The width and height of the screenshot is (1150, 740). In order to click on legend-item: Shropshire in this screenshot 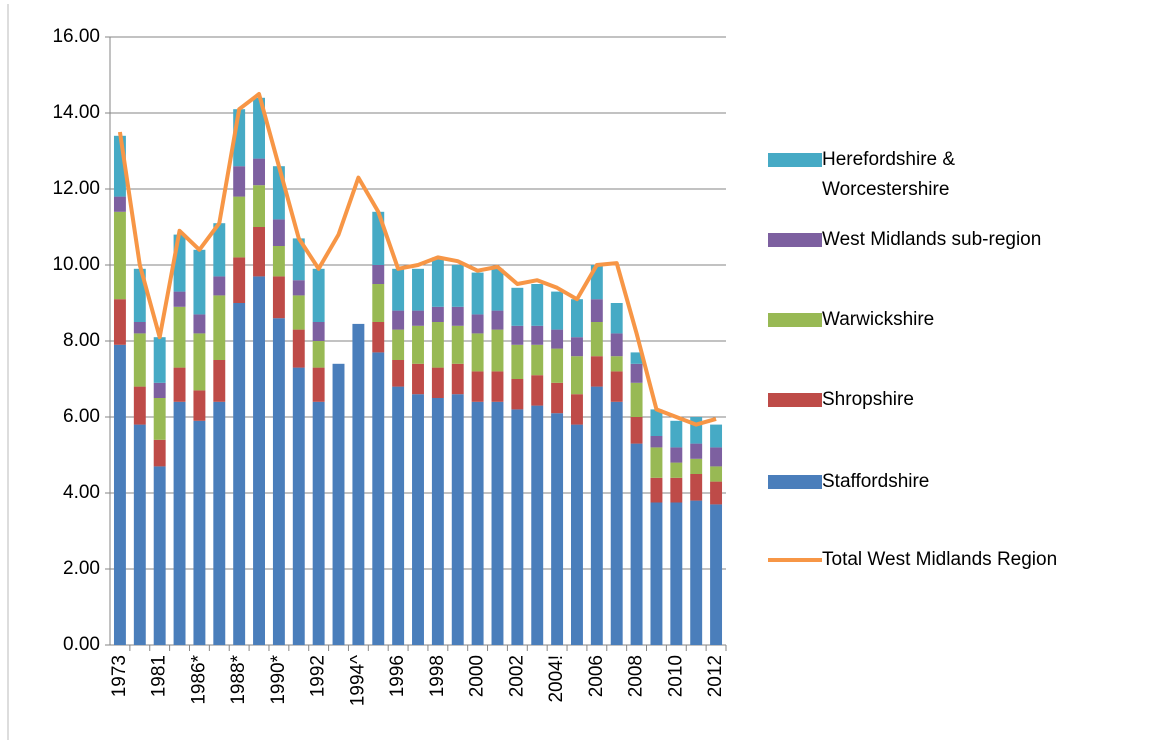, I will do `click(956, 400)`.